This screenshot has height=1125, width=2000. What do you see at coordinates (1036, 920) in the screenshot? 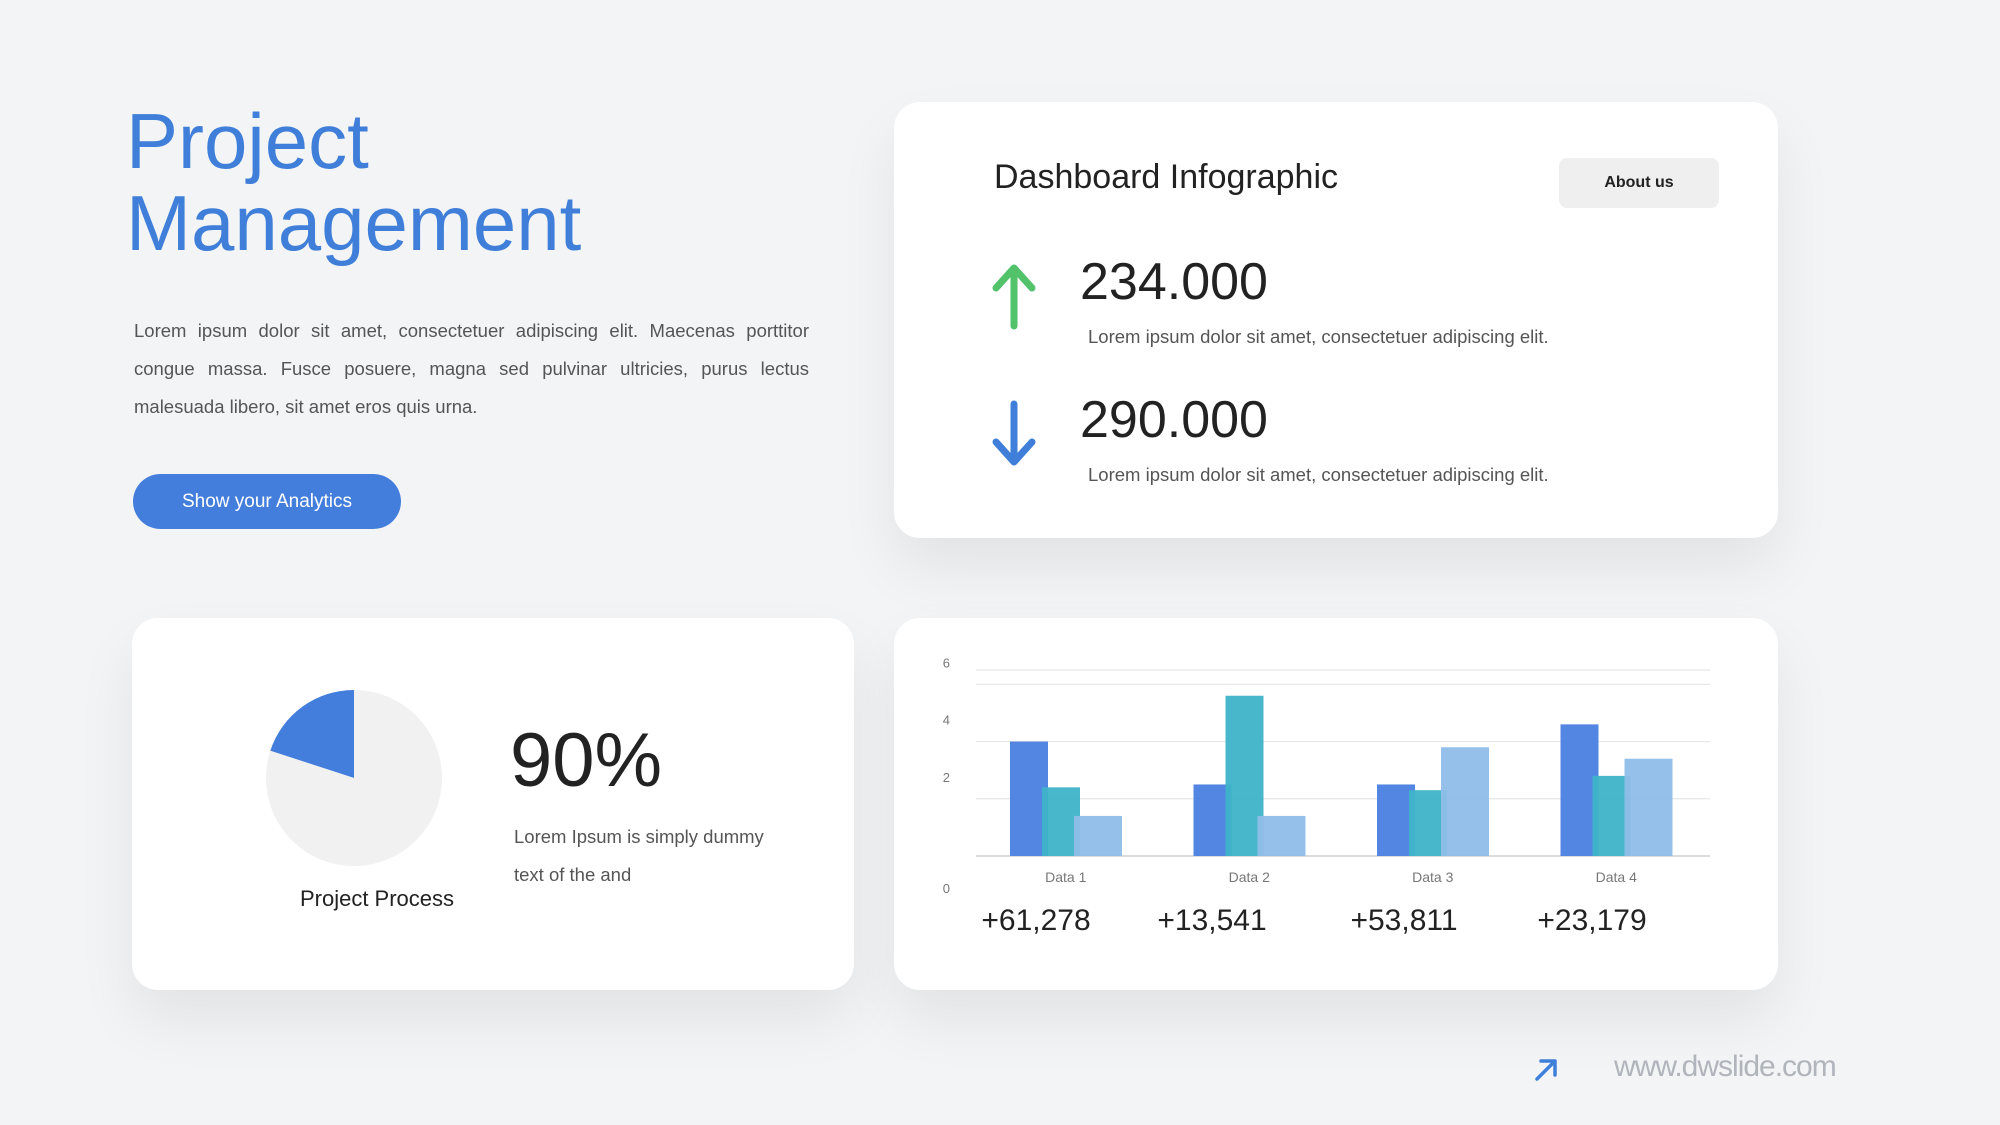
I see `delta-data-1: +61,278` at bounding box center [1036, 920].